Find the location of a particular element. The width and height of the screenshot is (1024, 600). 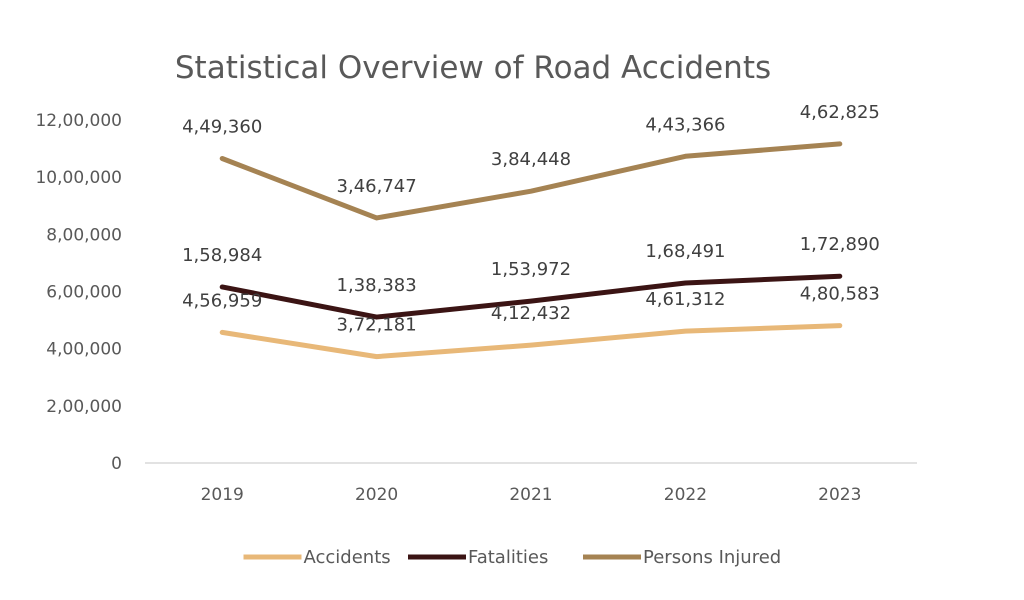

y-tick-label: 2,00,000 is located at coordinates (84, 407).